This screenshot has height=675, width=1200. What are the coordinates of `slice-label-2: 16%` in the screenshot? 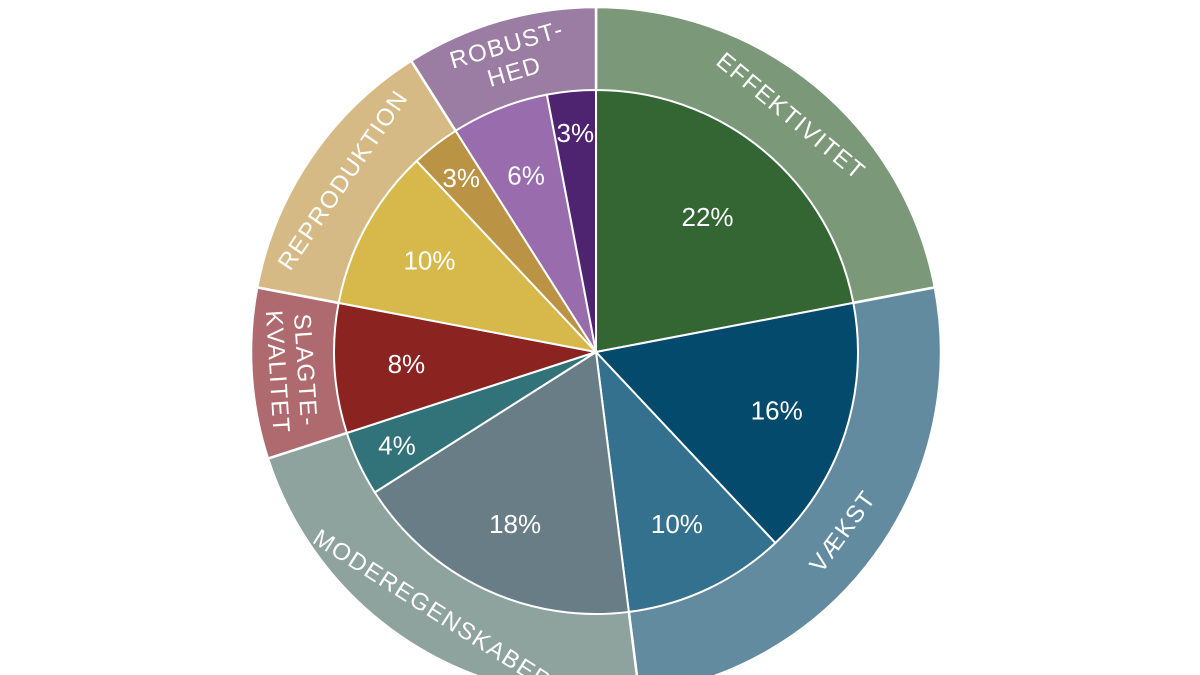 It's located at (777, 411).